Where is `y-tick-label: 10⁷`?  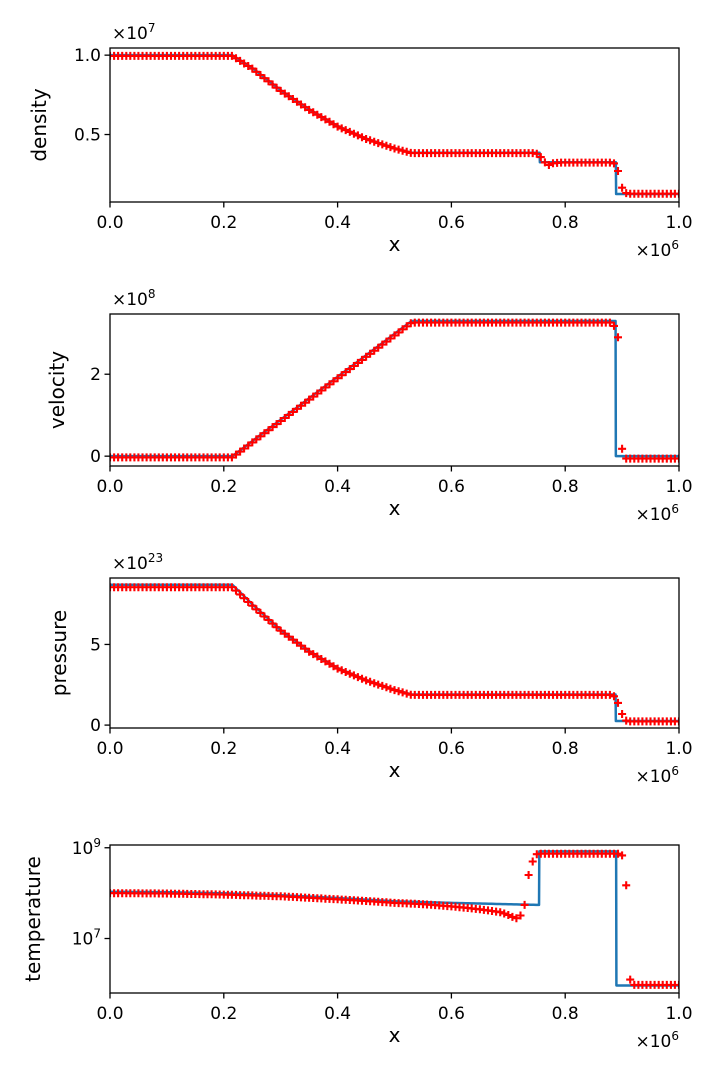
y-tick-label: 10⁷ is located at coordinates (86, 938).